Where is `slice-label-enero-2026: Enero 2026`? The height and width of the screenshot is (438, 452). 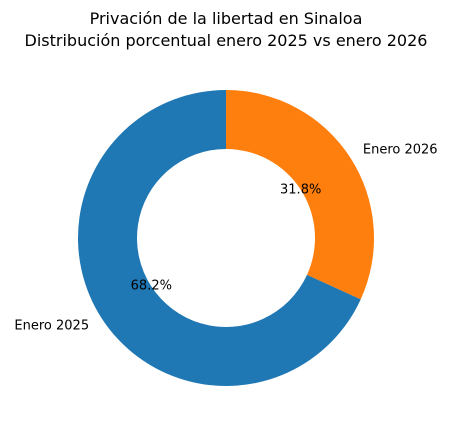
slice-label-enero-2026: Enero 2026 is located at coordinates (400, 149).